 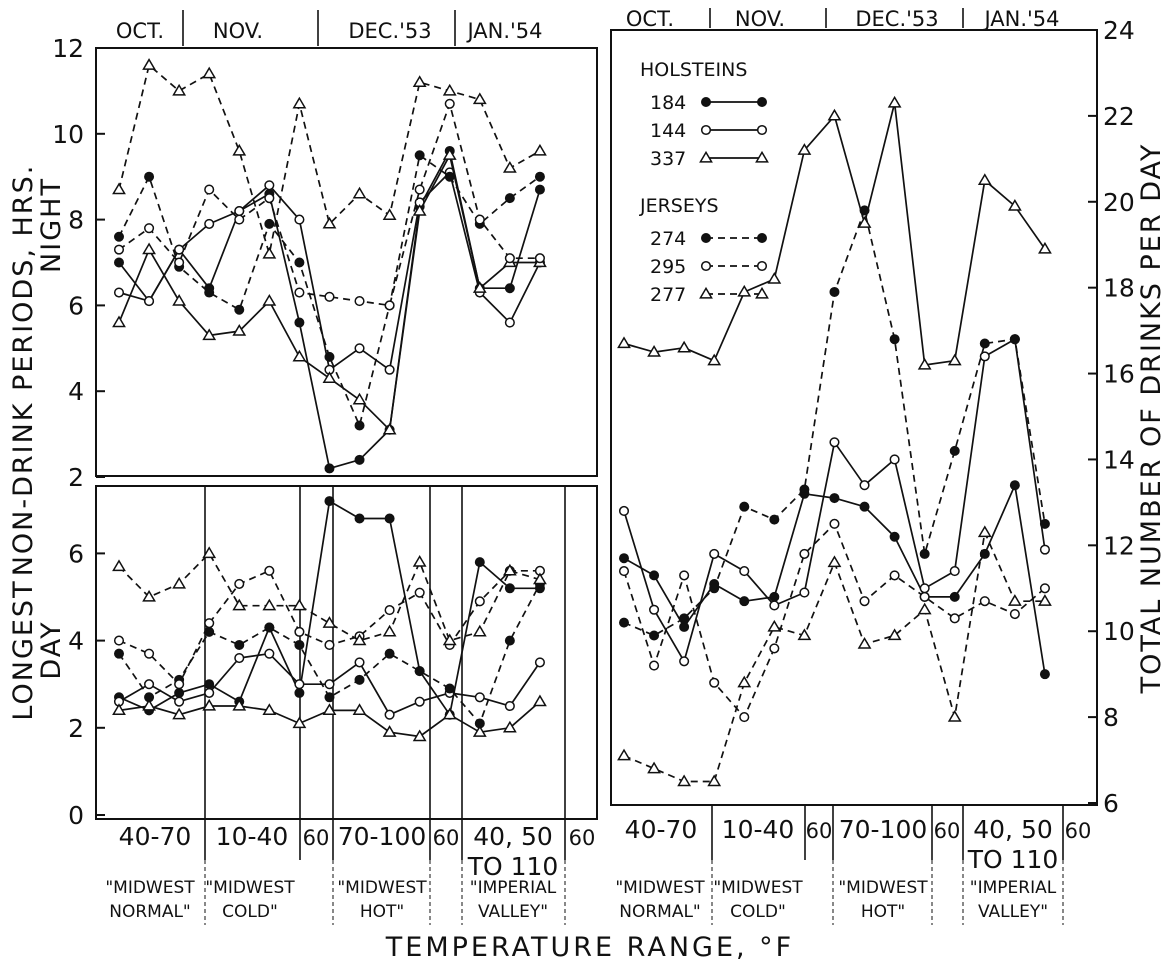 I want to click on condition-label: "MIDWEST, so click(x=150, y=888).